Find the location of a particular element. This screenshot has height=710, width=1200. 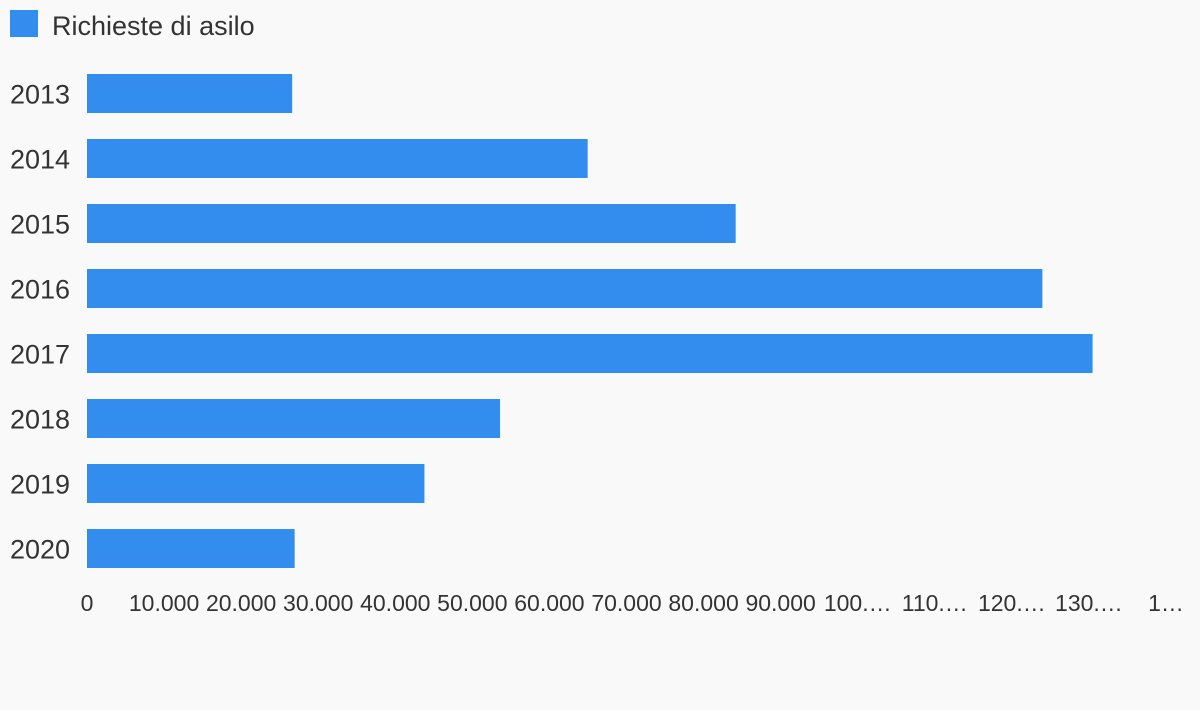

legend-label: Richieste di asilo is located at coordinates (153, 26).